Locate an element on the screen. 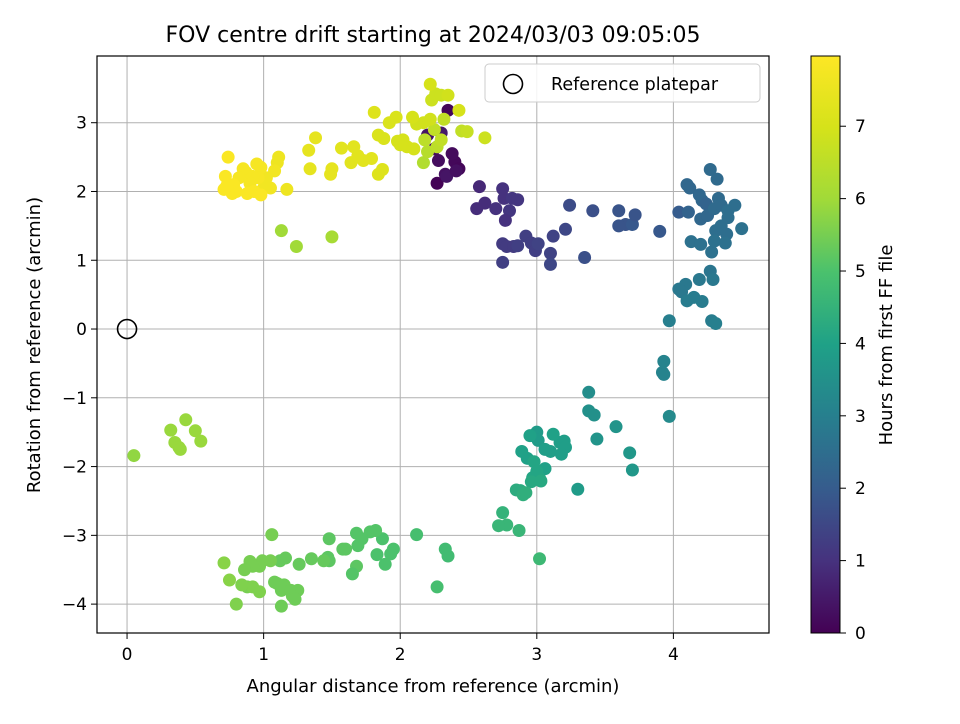 Image resolution: width=960 pixels, height=724 pixels. colorbar-tick-label: 1 is located at coordinates (860, 562).